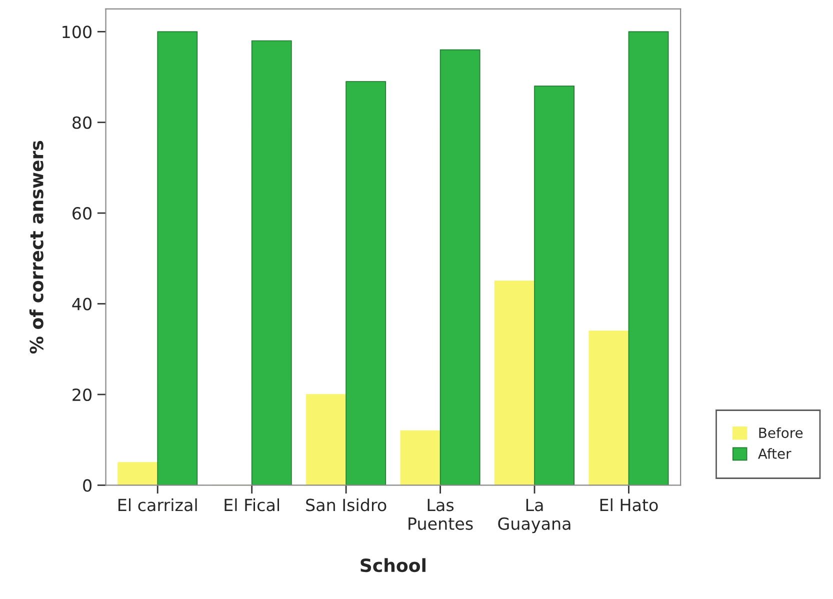 Image resolution: width=833 pixels, height=599 pixels. I want to click on x-tick-label: El carrizal, so click(157, 505).